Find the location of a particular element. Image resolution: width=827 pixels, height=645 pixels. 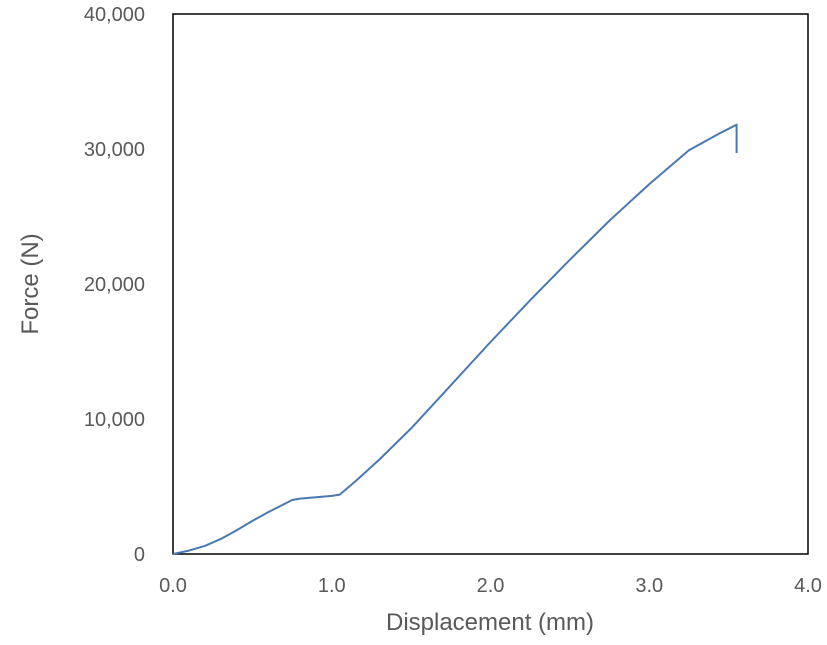

x-tick-label: 4.0 is located at coordinates (808, 586).